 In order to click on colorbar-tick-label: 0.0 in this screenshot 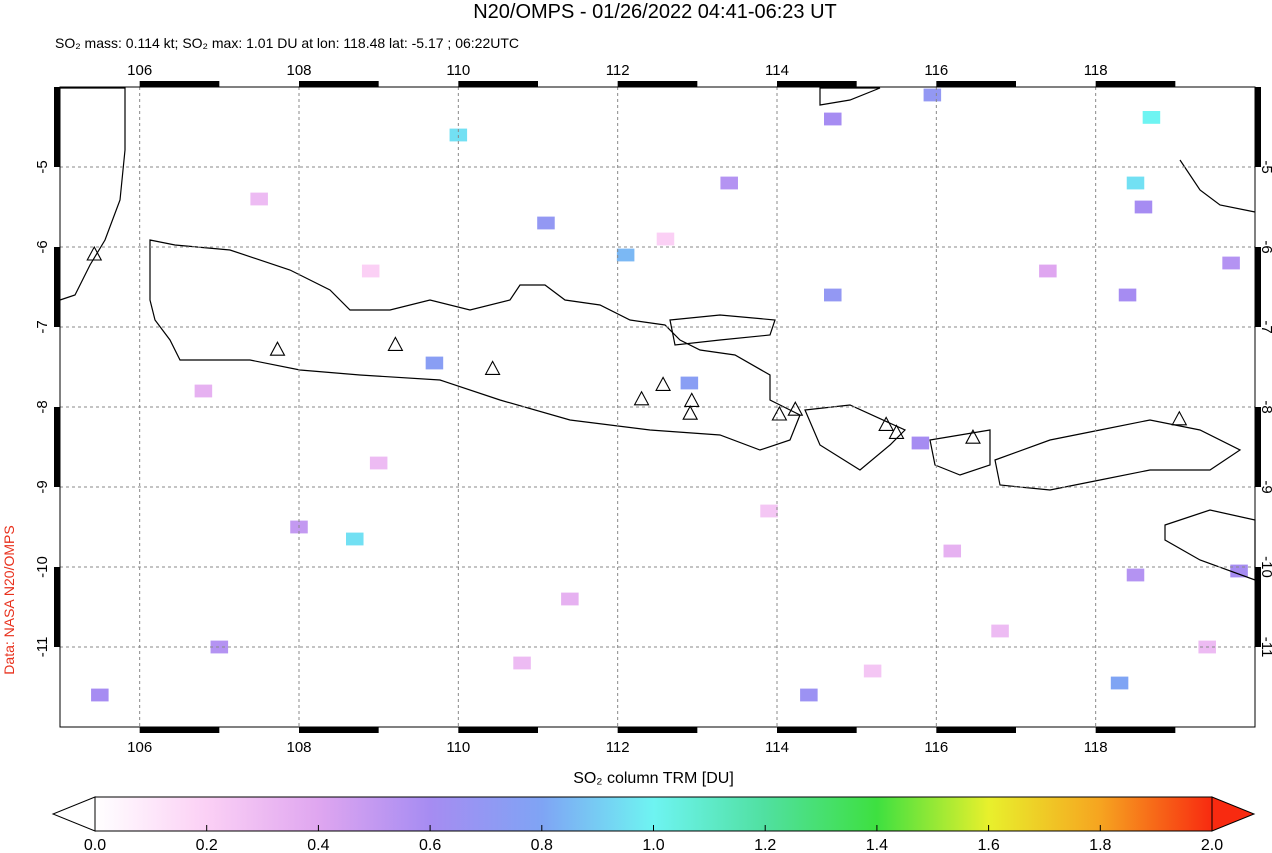, I will do `click(95, 845)`.